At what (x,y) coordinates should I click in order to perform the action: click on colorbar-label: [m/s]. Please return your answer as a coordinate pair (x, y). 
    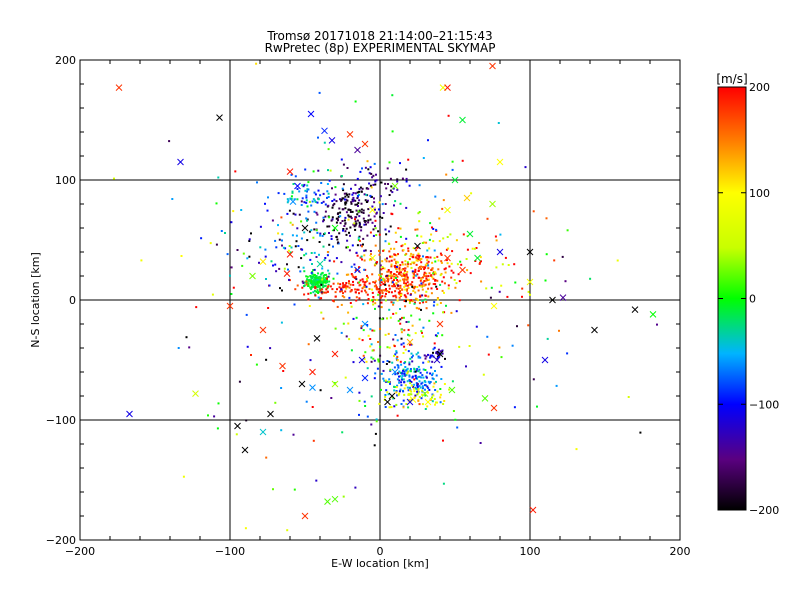
    Looking at the image, I should click on (731, 79).